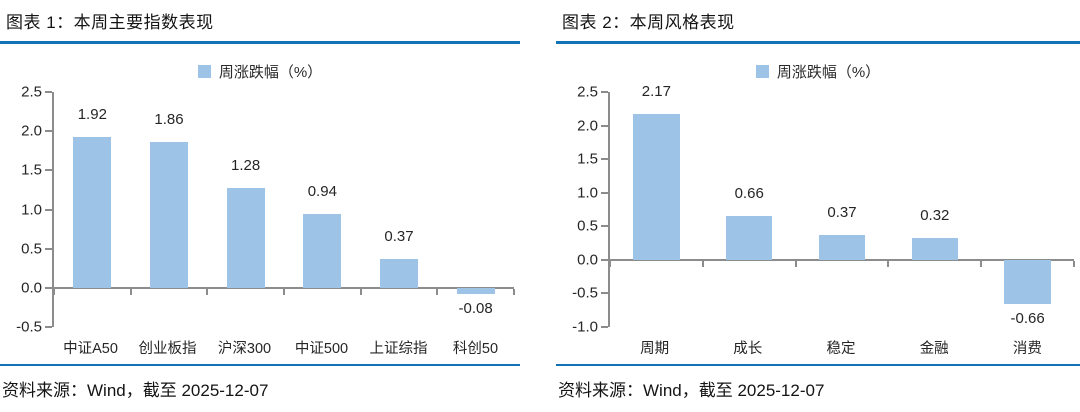 This screenshot has height=412, width=1080. Describe the element at coordinates (398, 349) in the screenshot. I see `x-axis-category-label: 上证综指` at that location.